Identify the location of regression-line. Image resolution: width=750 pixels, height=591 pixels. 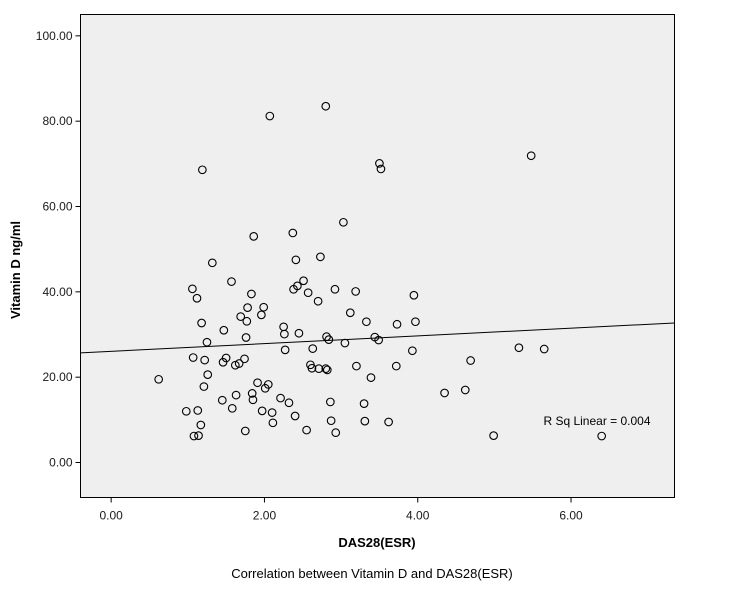
(377, 338).